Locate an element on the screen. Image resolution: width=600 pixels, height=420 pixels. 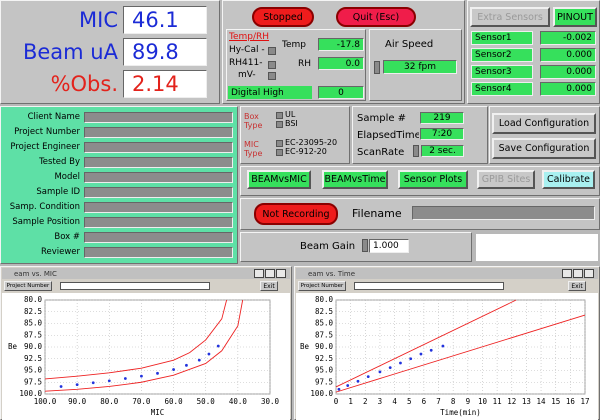
x-tick-label: 17 is located at coordinates (584, 401).